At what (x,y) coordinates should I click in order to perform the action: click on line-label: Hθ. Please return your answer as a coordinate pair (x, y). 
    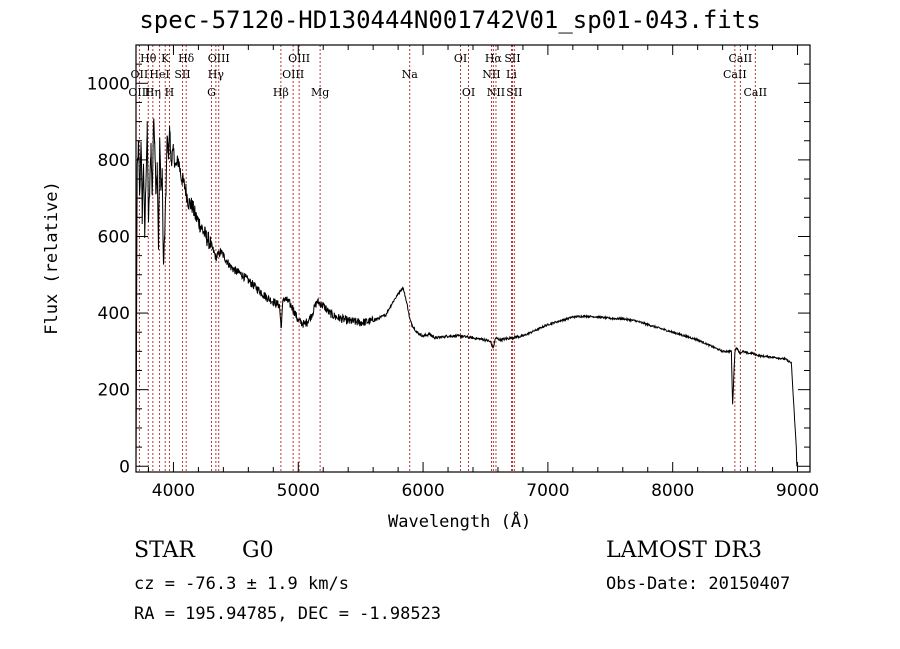
    Looking at the image, I should click on (148, 58).